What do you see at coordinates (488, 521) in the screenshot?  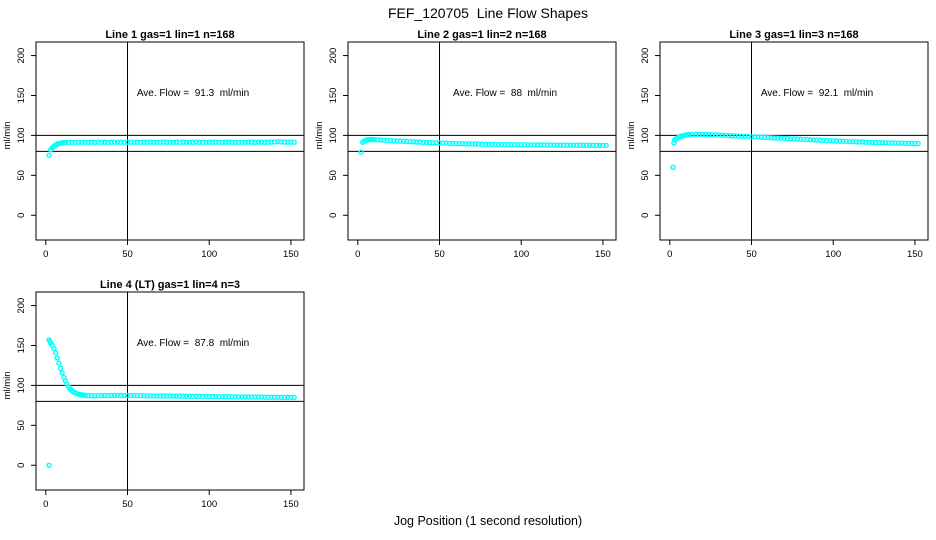 I see `x-axis-outer-label: Jog Position (1 second resolution)` at bounding box center [488, 521].